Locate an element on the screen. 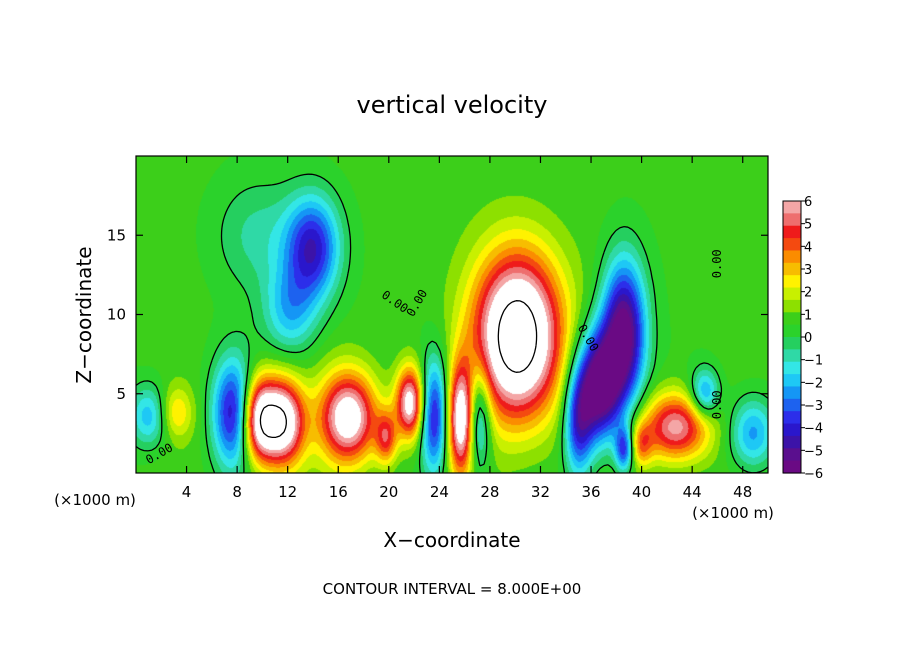 Image resolution: width=904 pixels, height=654 pixels. colorbar: 6 5 4 3 2 1 0 −1 −2 −3 −4 −5 −6 is located at coordinates (802, 338).